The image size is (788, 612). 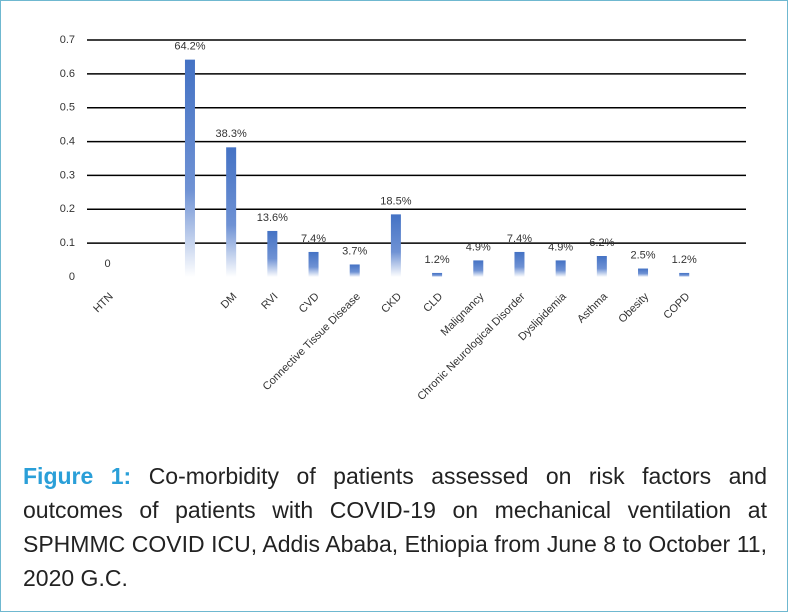 What do you see at coordinates (67, 108) in the screenshot?
I see `y-tick-label: 0.5` at bounding box center [67, 108].